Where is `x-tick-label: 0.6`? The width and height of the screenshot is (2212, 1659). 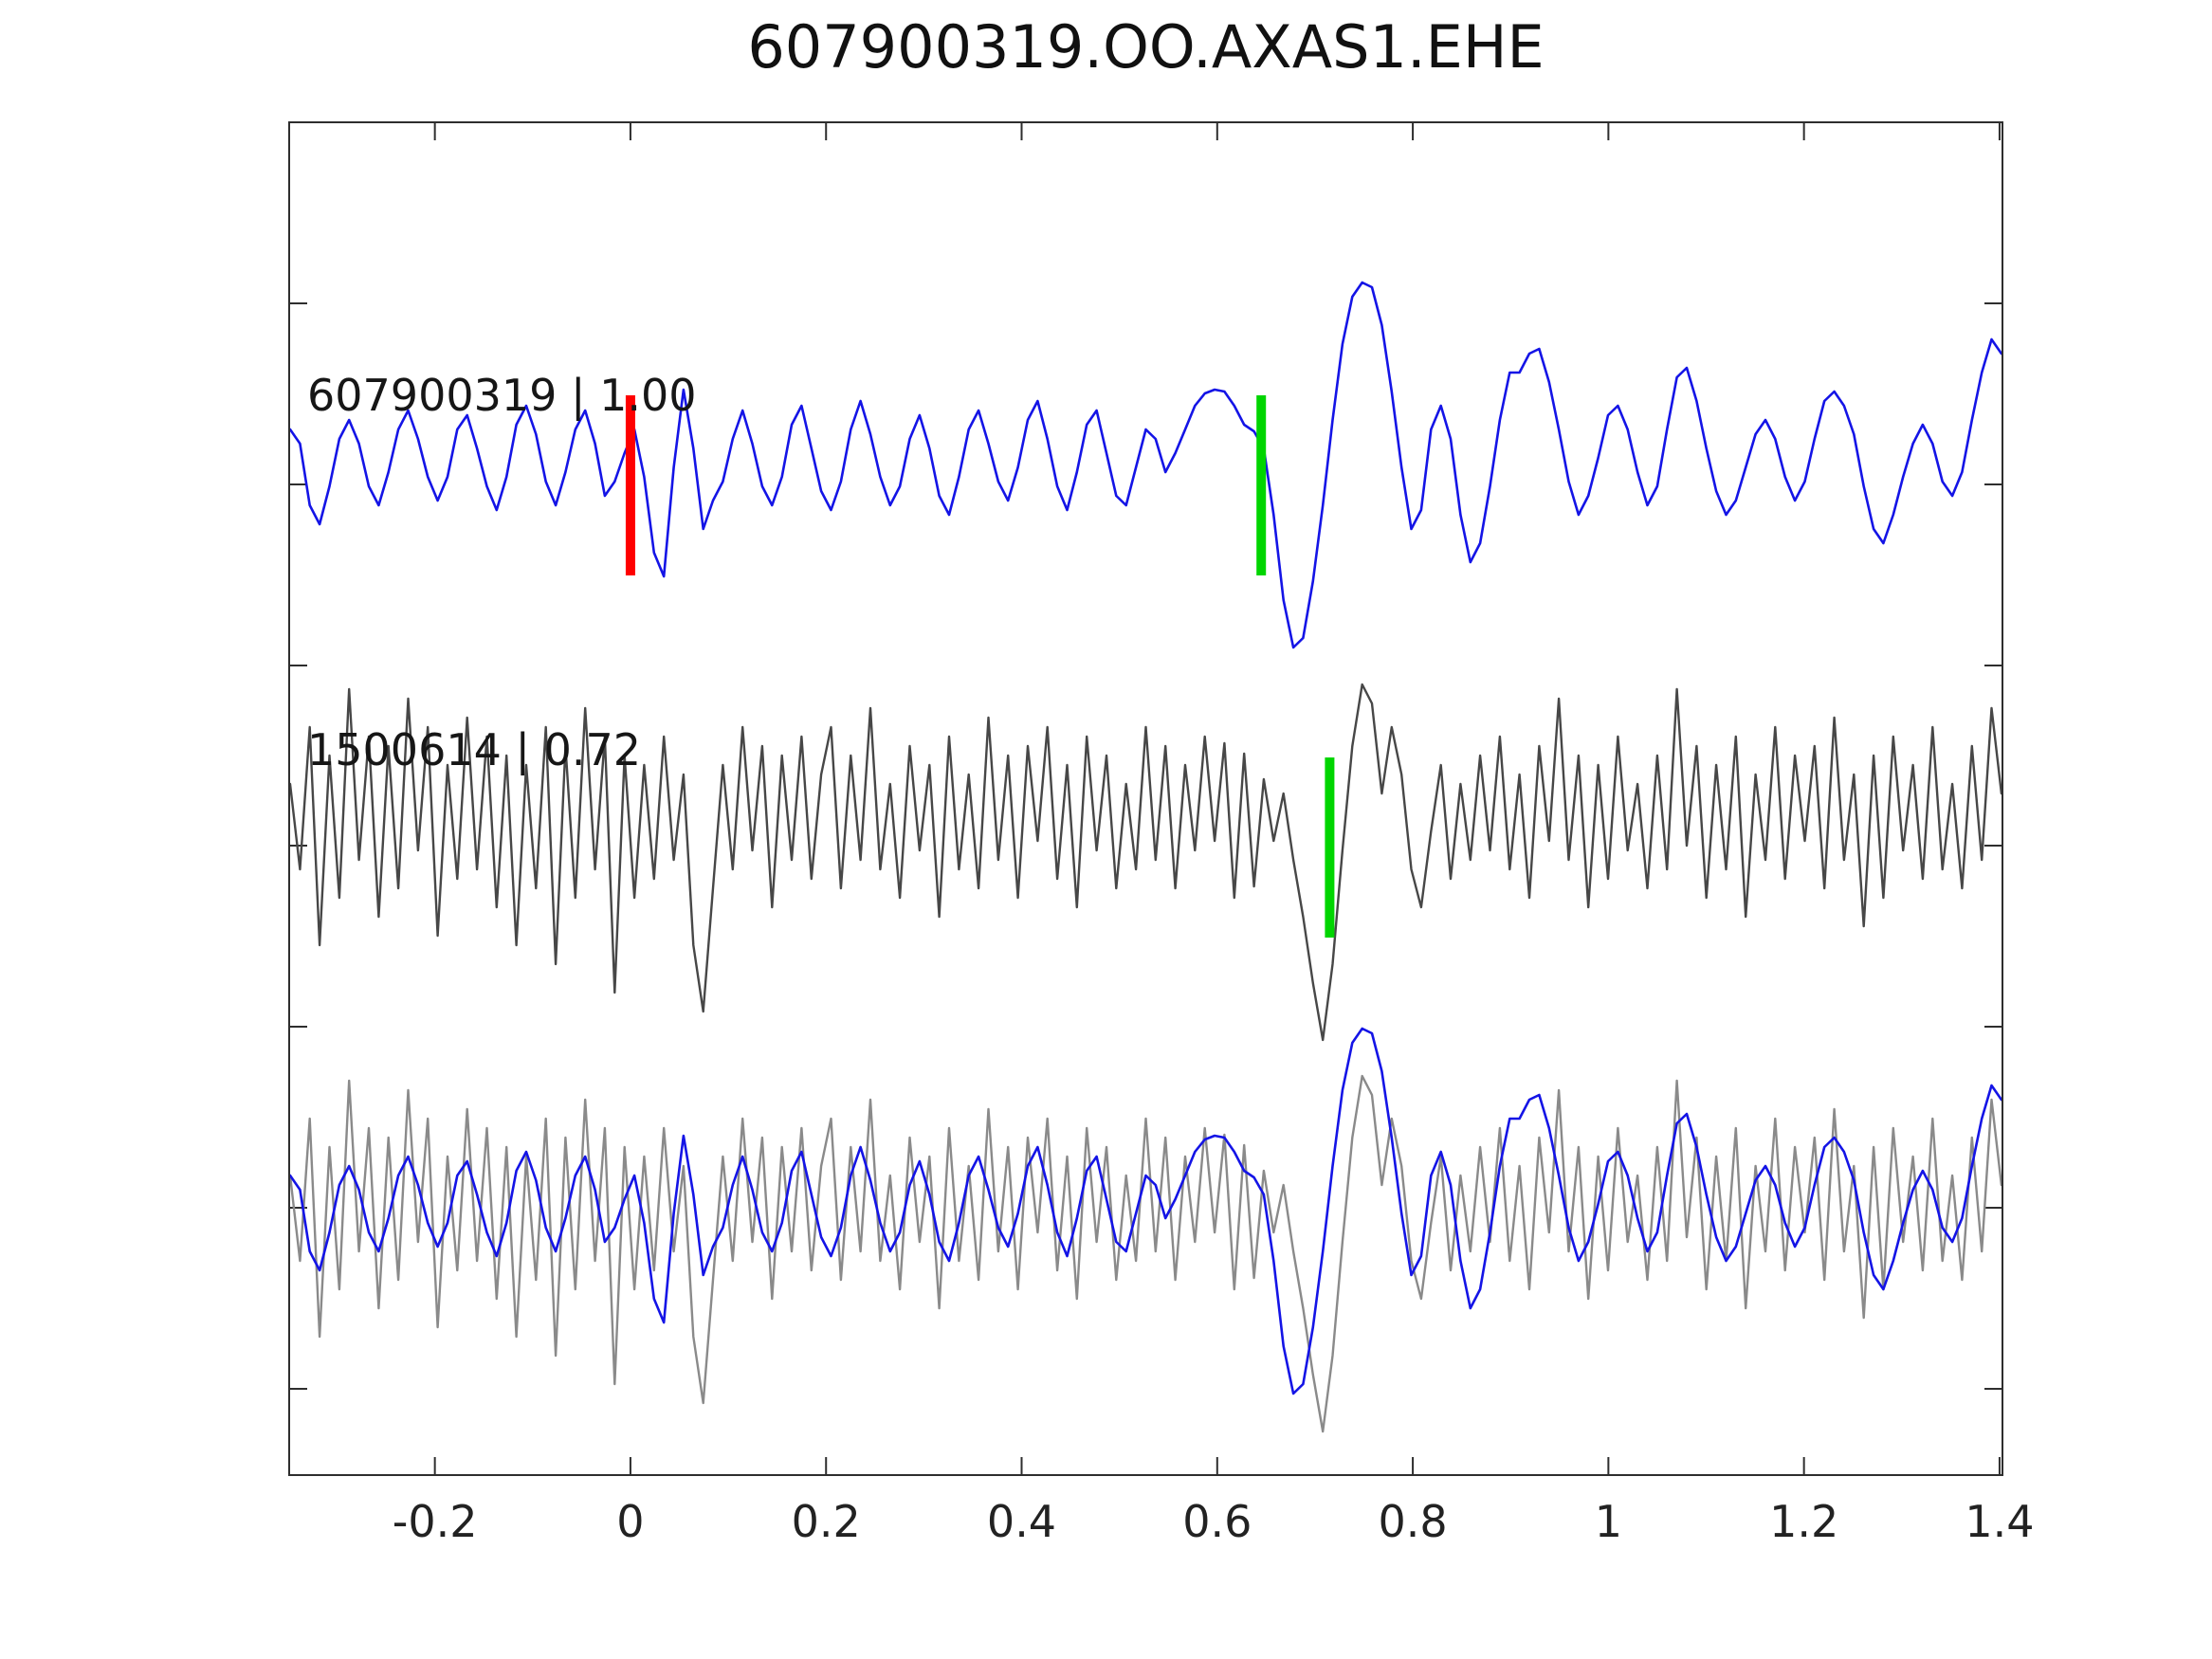 x-tick-label: 0.6 is located at coordinates (1217, 1521).